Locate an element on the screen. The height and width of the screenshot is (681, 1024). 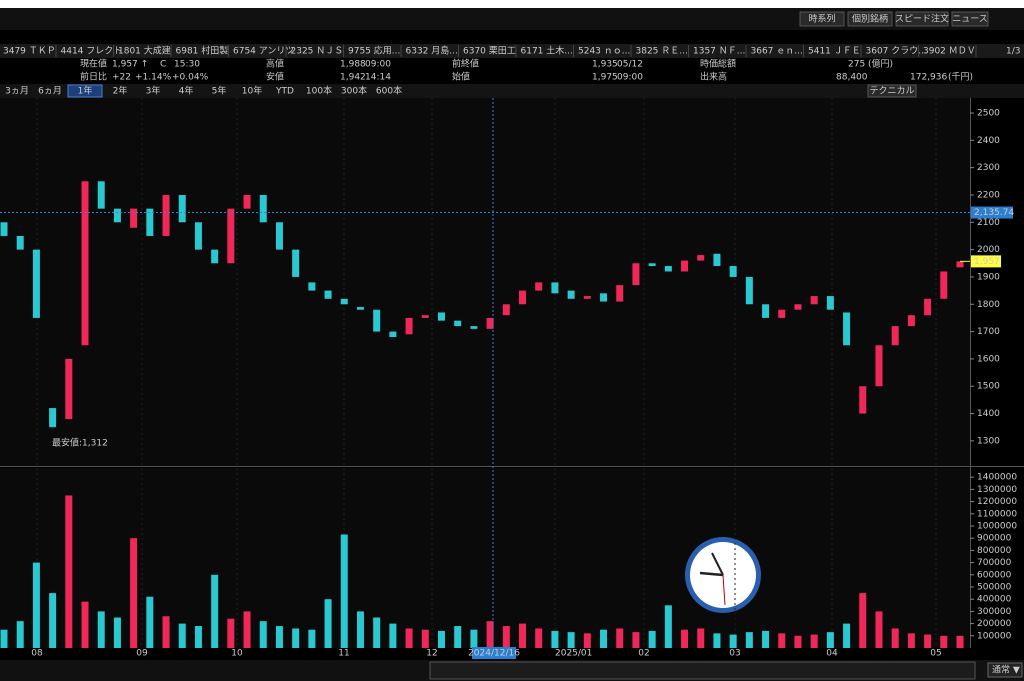
period-button: 3年 is located at coordinates (153, 91).